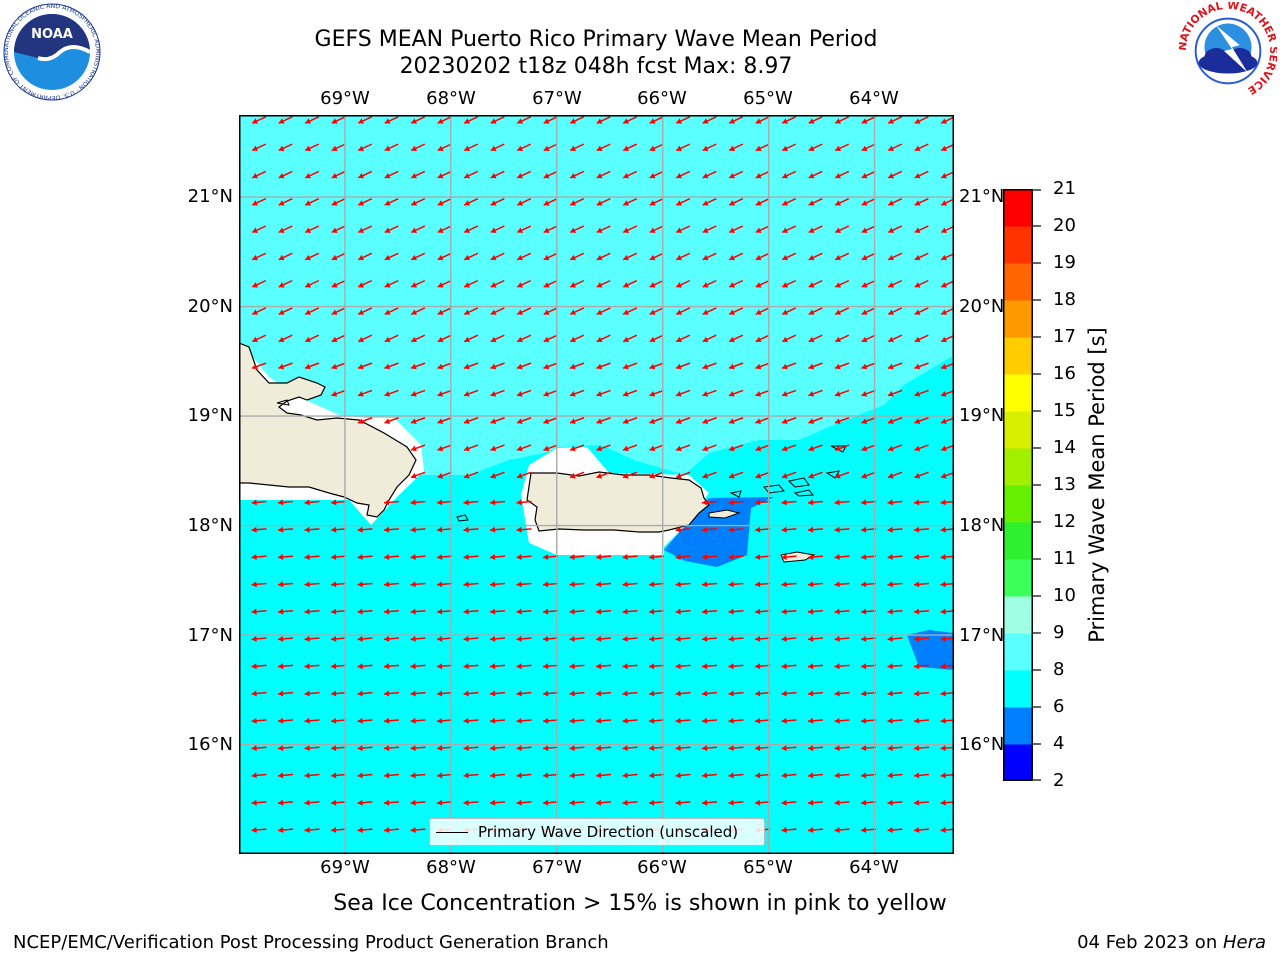 This screenshot has width=1280, height=960. What do you see at coordinates (210, 306) in the screenshot?
I see `lat-tick-left: 20°N` at bounding box center [210, 306].